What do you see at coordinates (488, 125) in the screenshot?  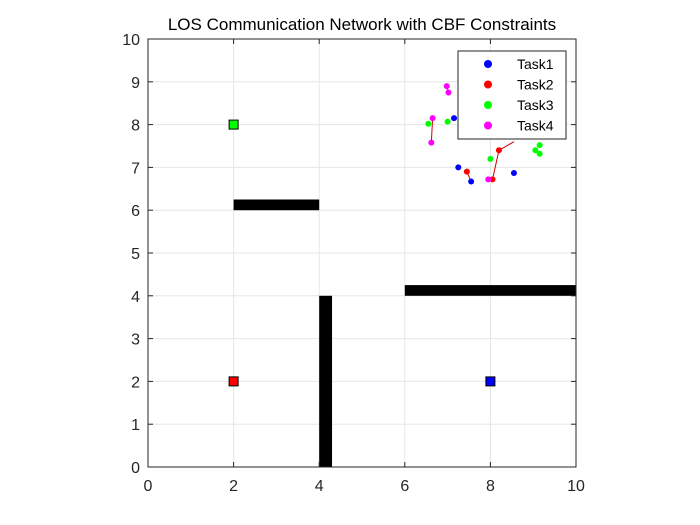 I see `legend-marker-task4` at bounding box center [488, 125].